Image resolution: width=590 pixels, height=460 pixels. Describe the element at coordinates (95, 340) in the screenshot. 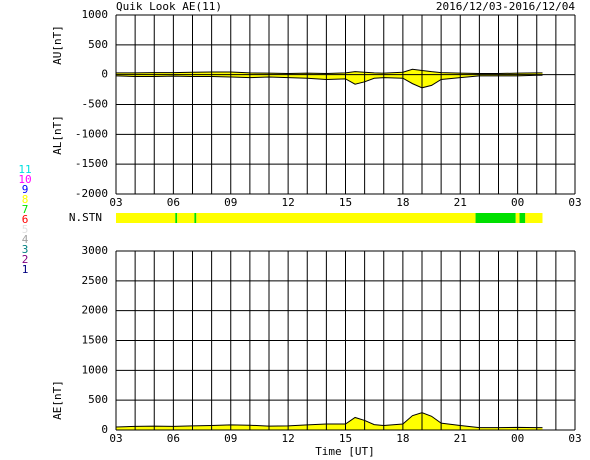

I see `y-tick-label: 1500` at that location.